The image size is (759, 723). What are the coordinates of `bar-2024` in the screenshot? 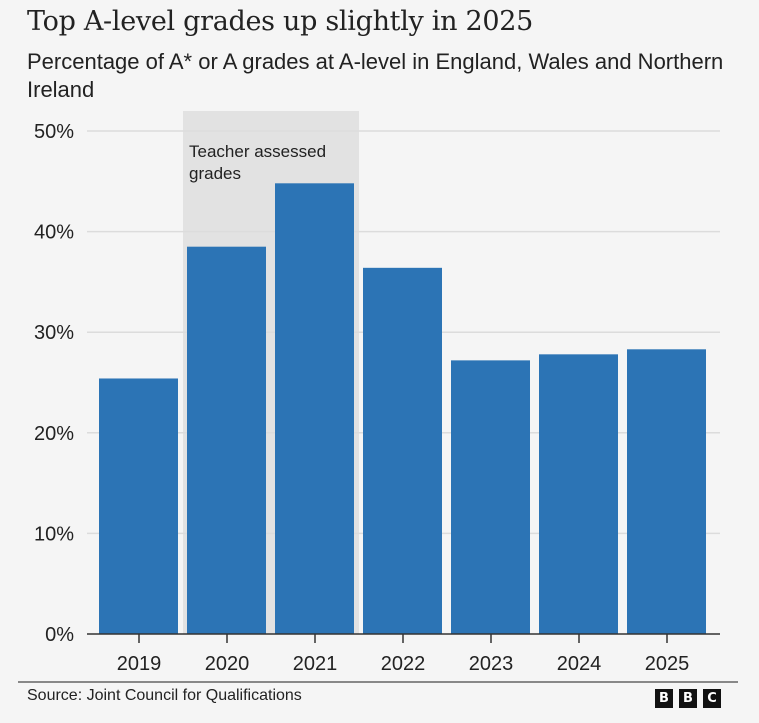 It's located at (578, 494).